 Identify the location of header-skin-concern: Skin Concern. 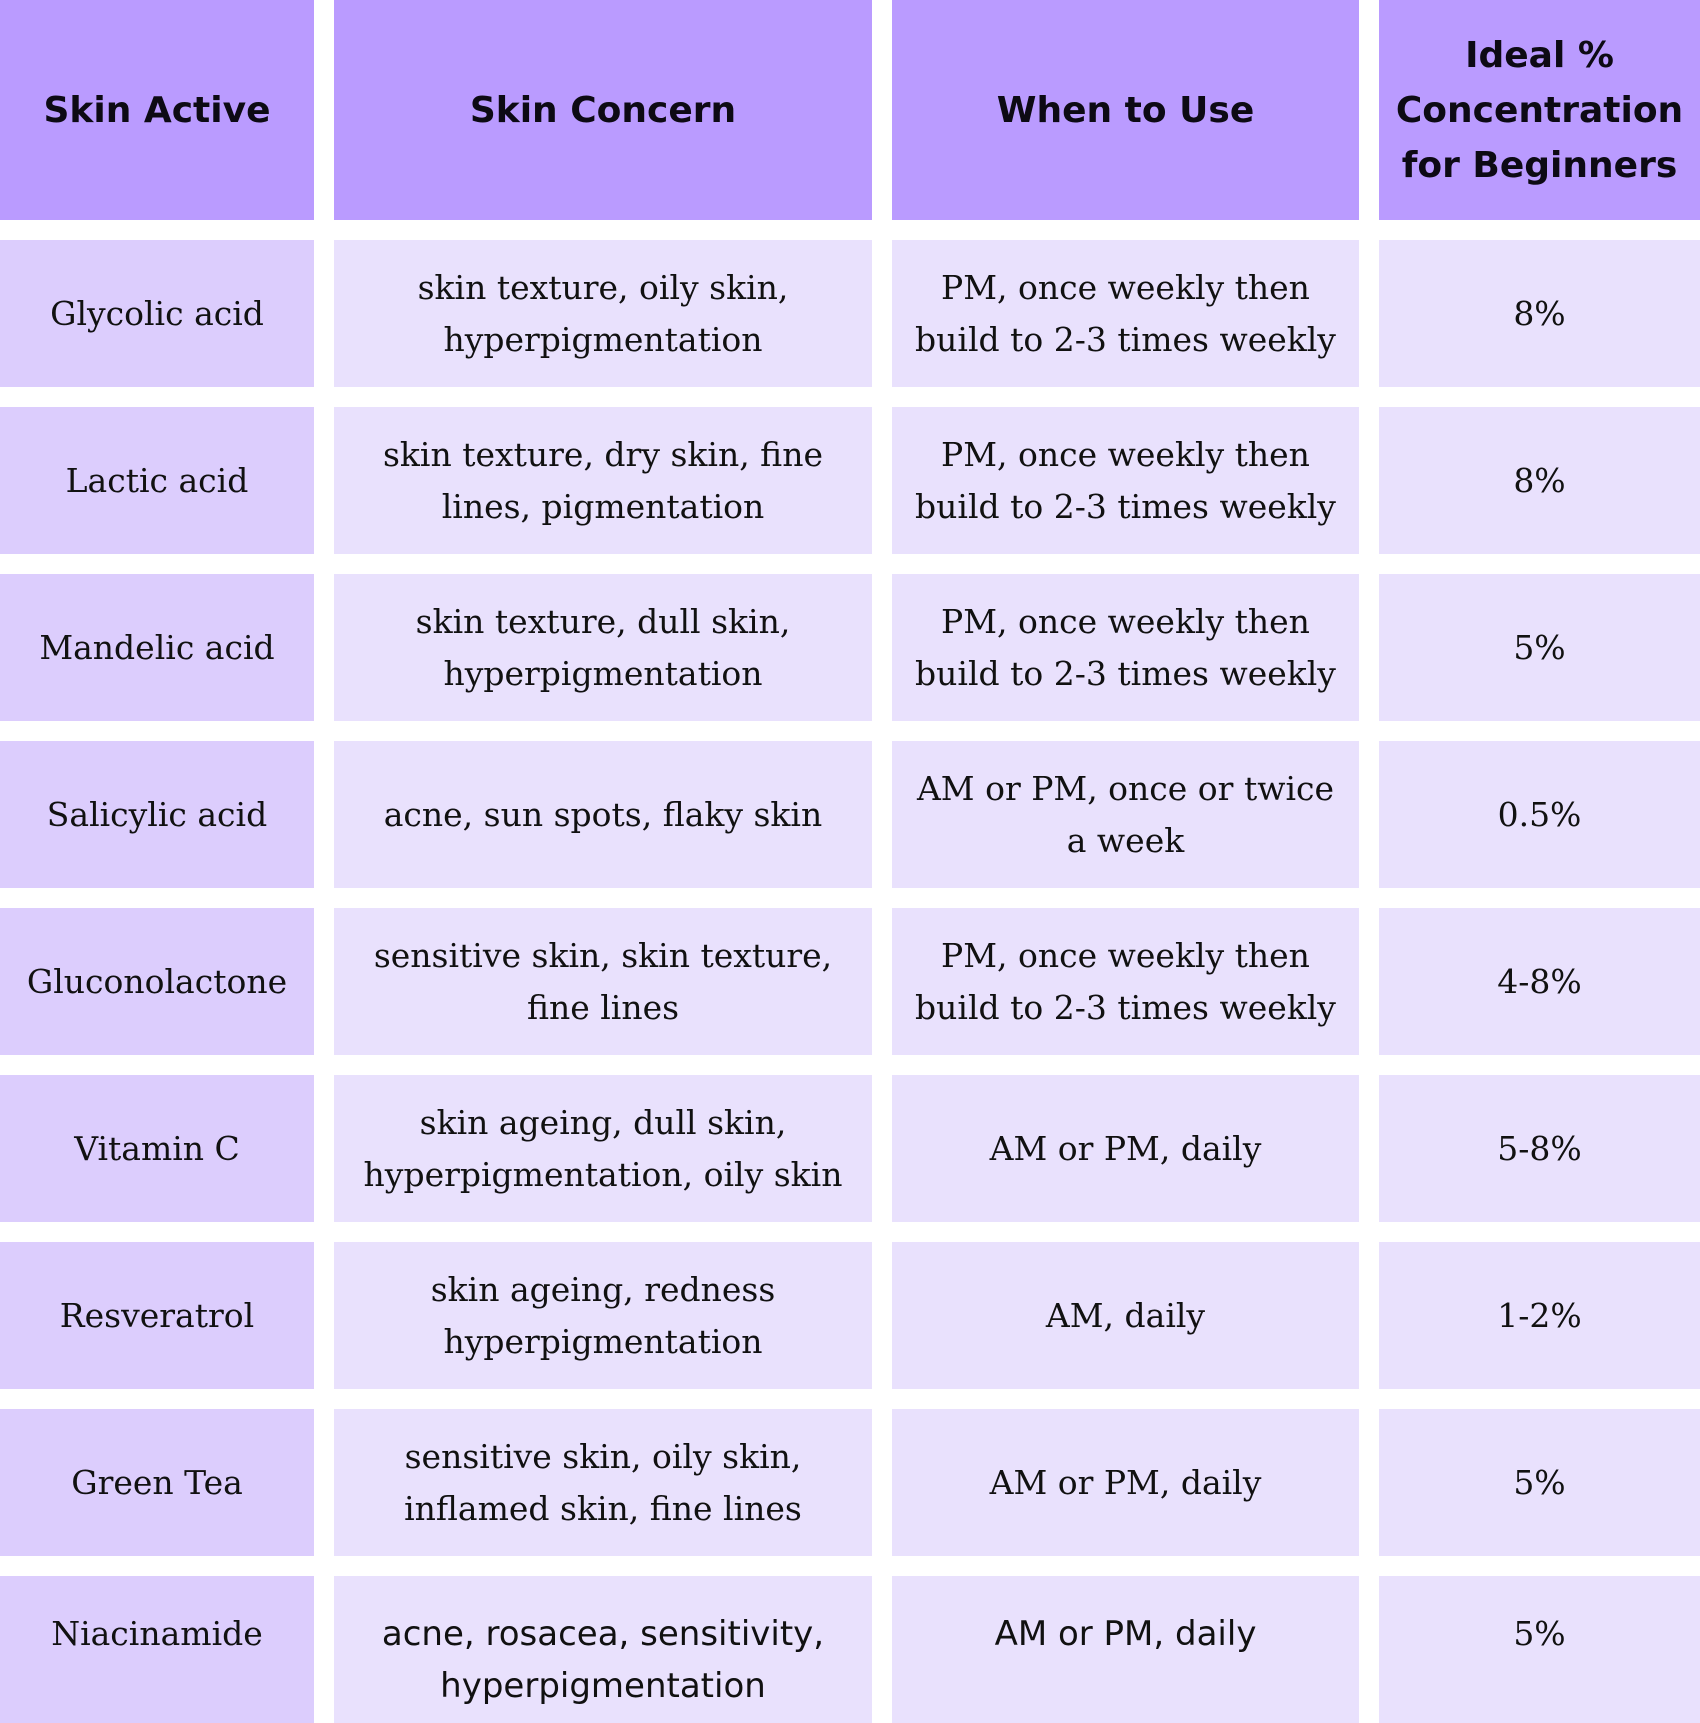
(603, 110).